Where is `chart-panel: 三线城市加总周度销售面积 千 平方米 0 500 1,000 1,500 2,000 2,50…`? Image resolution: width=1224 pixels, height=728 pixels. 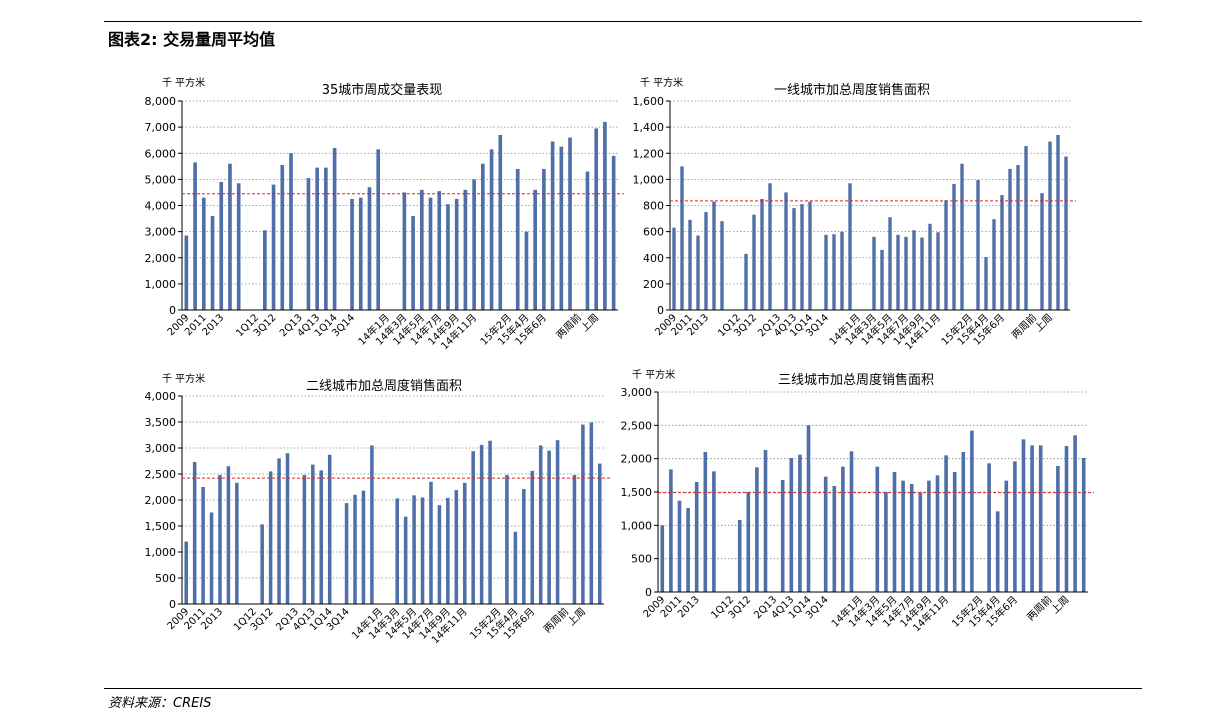
chart-panel: 三线城市加总周度销售面积 千 平方米 0 500 1,000 1,500 2,000 2,50… is located at coordinates (857, 501).